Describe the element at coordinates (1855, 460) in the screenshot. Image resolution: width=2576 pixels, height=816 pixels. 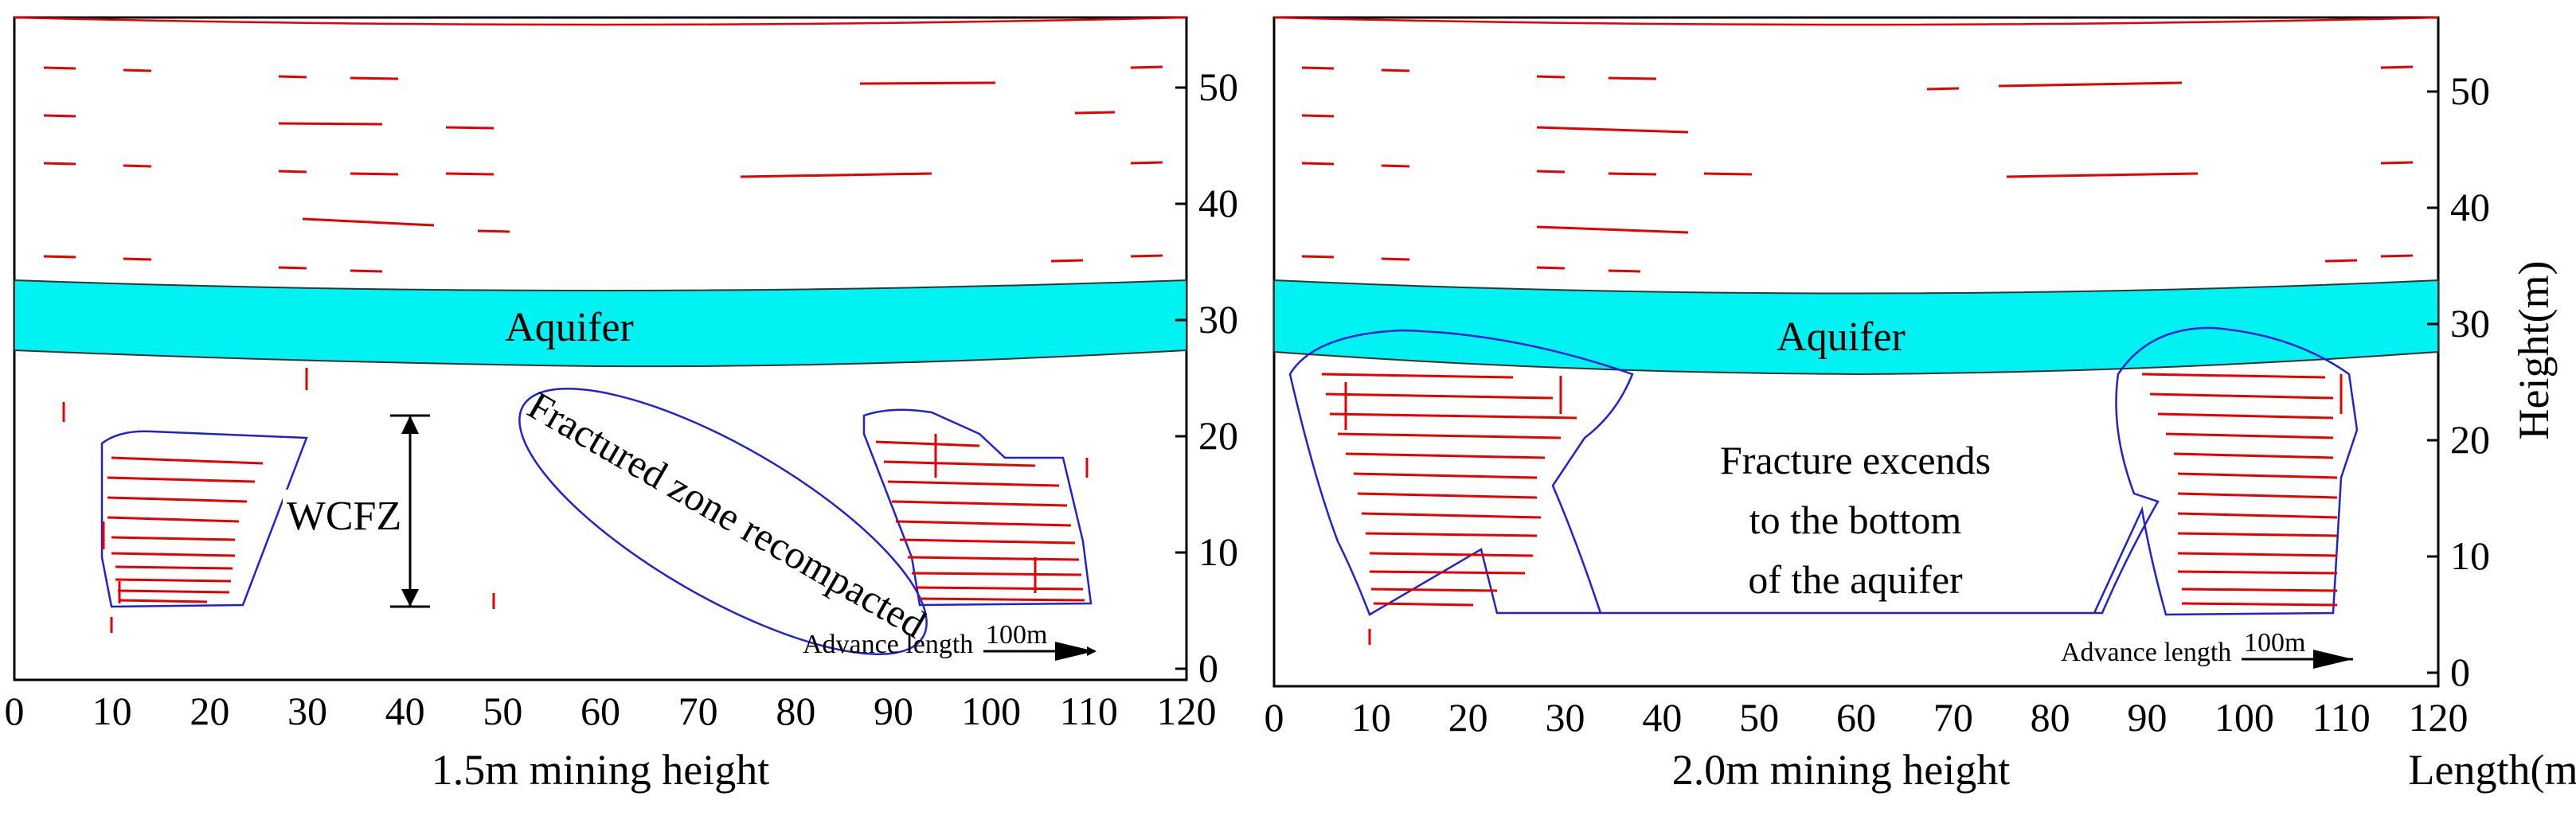
I see `fracture-text-line-1: Fracture excends` at that location.